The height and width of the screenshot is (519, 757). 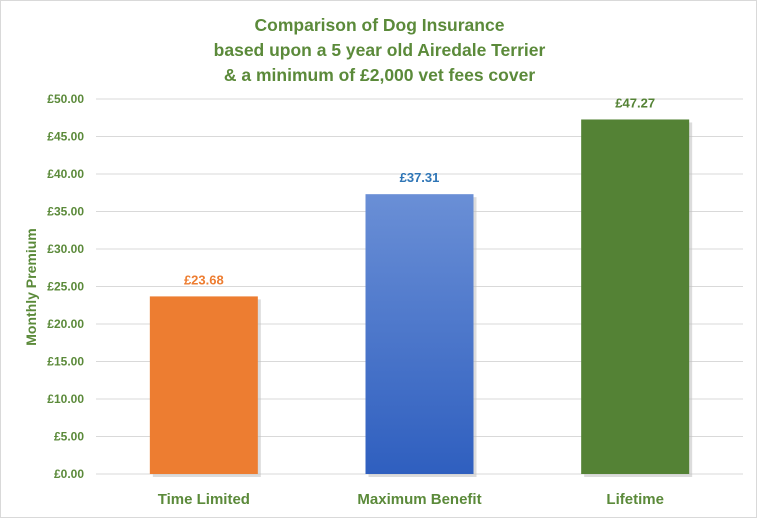 What do you see at coordinates (204, 279) in the screenshot?
I see `data-label: £23.68` at bounding box center [204, 279].